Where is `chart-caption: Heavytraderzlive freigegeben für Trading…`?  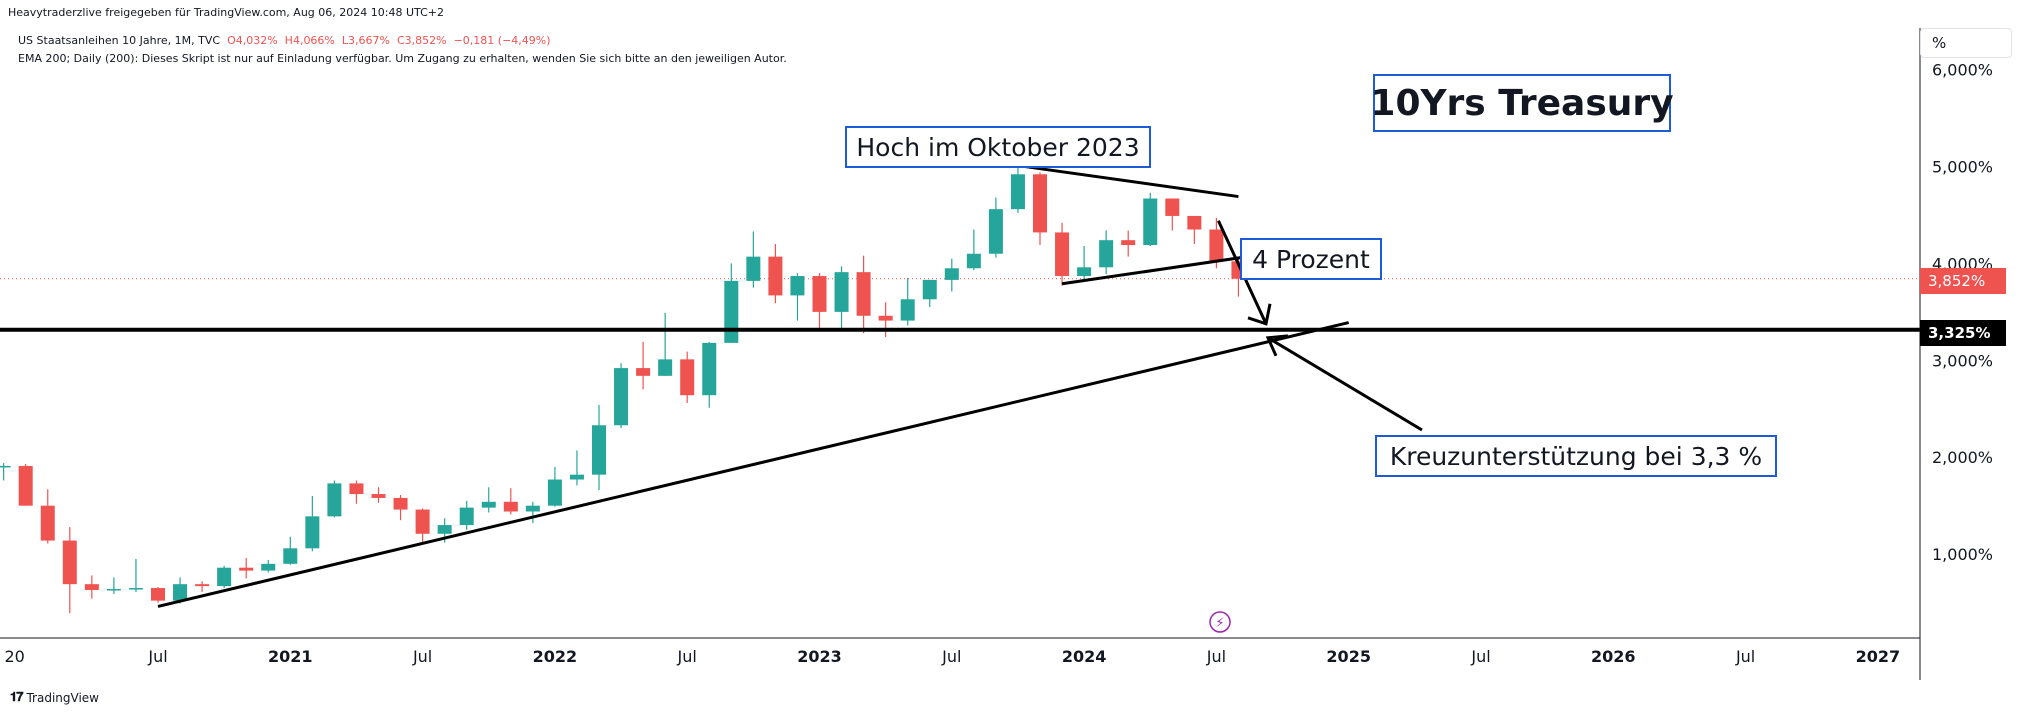 chart-caption: Heavytraderzlive freigegeben für Trading… is located at coordinates (226, 12).